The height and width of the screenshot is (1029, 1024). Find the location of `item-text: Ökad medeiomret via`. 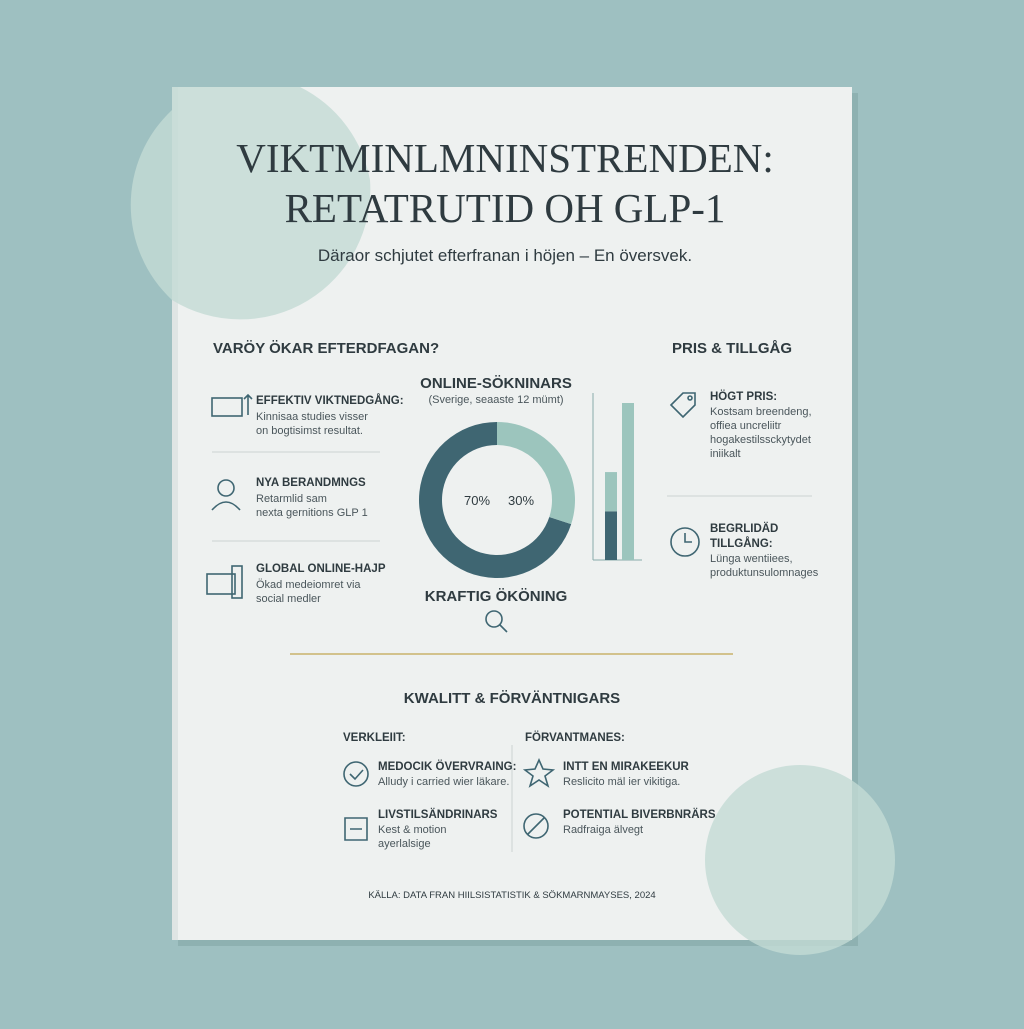

item-text: Ökad medeiomret via is located at coordinates (308, 585).